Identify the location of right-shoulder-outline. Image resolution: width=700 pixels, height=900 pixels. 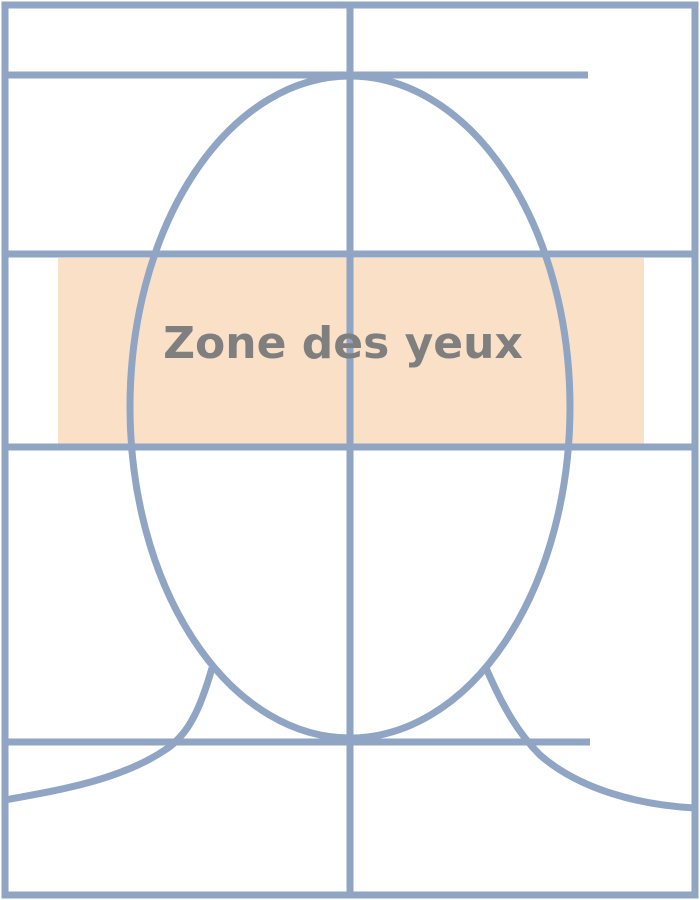
(589, 739).